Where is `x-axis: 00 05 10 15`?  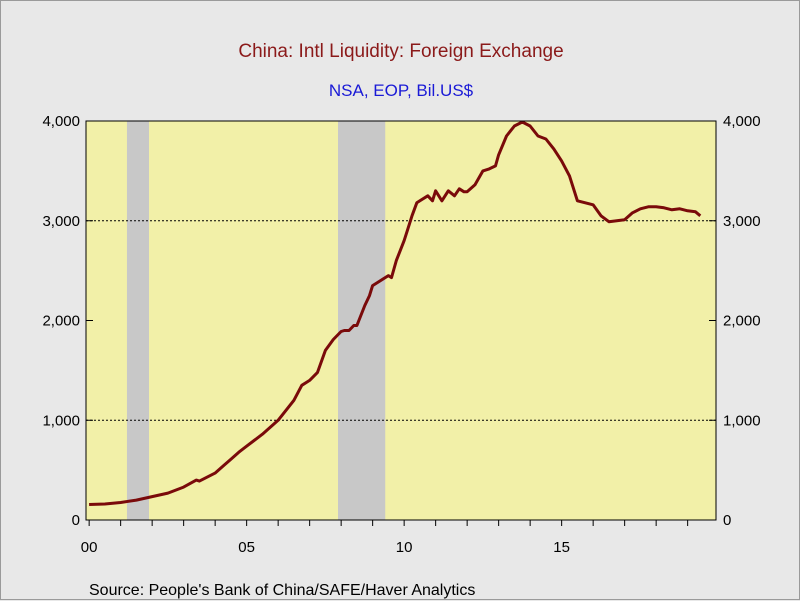
x-axis: 00 05 10 15 is located at coordinates (385, 538).